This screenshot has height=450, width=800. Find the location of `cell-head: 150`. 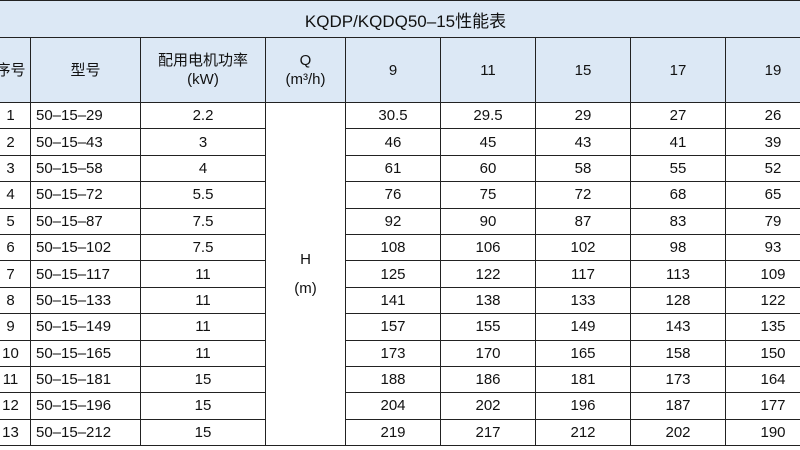

cell-head: 150 is located at coordinates (762, 353).